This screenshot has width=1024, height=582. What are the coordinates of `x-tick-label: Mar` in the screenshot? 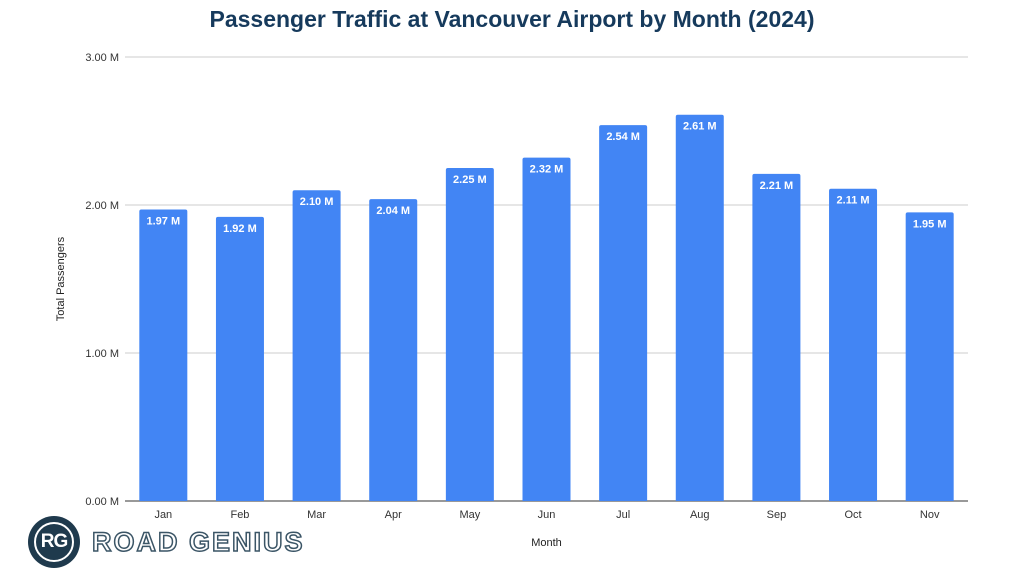 It's located at (316, 515).